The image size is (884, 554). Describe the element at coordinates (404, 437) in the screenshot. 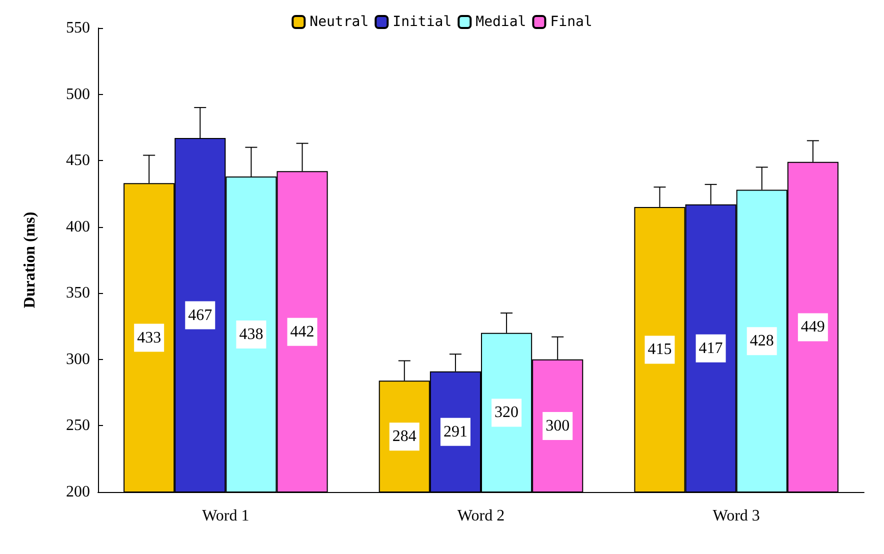

I see `data-label: 284` at that location.